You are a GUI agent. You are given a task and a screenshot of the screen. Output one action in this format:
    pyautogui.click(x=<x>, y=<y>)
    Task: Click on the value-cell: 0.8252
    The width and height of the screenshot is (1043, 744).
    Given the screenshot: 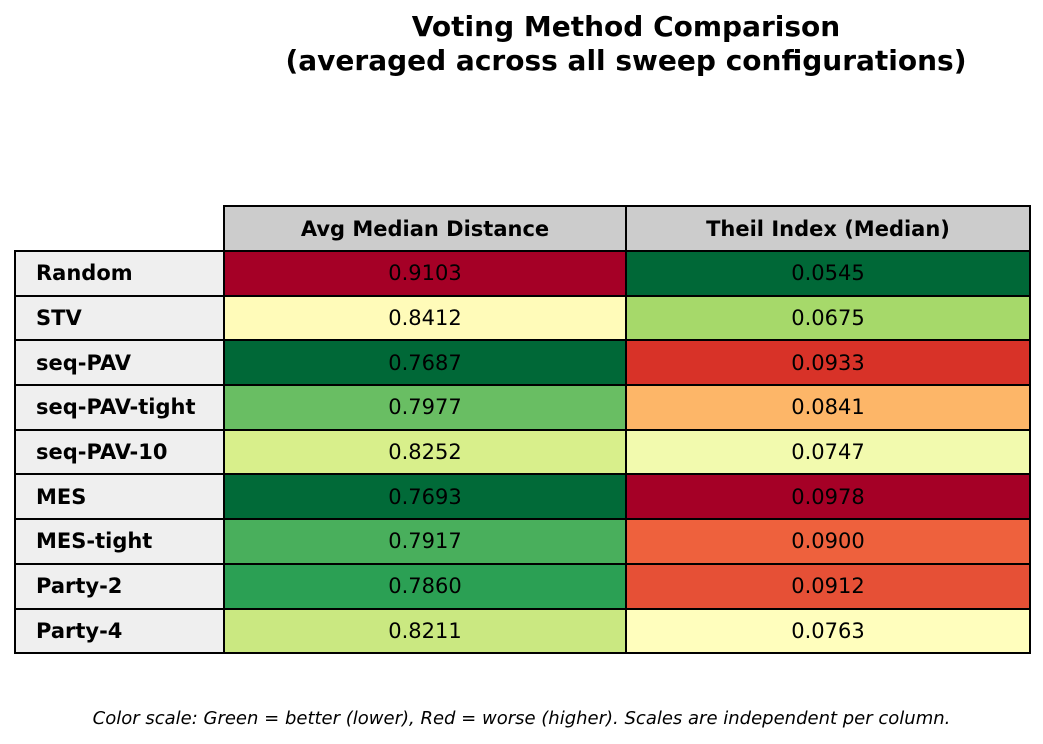 What is the action you would take?
    pyautogui.click(x=425, y=452)
    